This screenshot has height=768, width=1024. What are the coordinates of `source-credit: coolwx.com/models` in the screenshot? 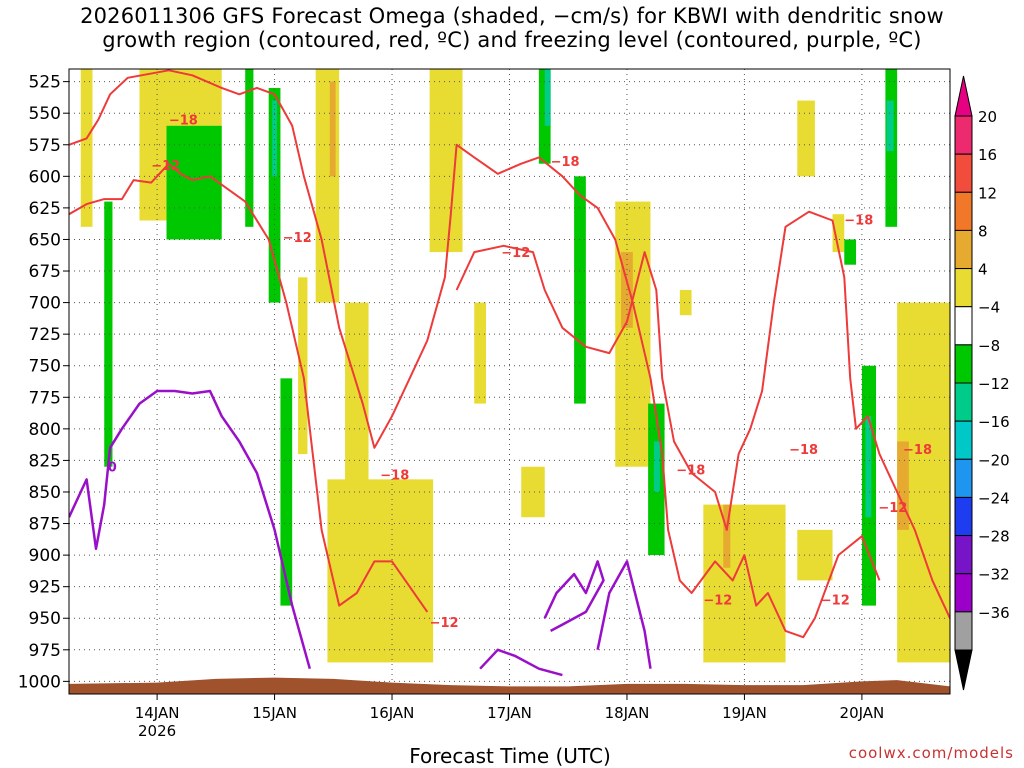 It's located at (931, 753).